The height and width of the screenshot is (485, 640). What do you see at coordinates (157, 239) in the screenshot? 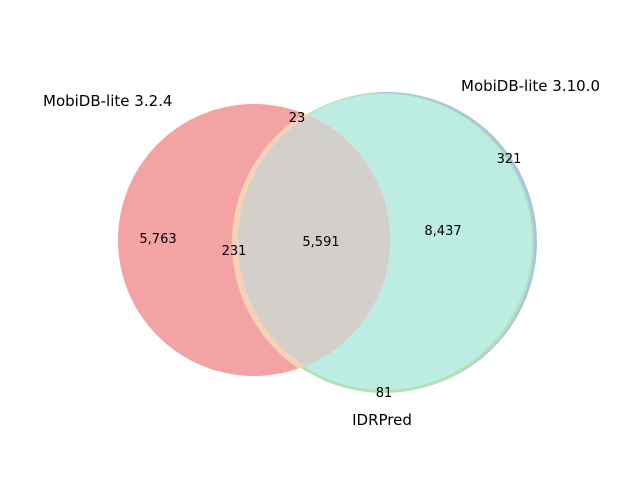
I see `region-label-a-only: 5,763` at bounding box center [157, 239].